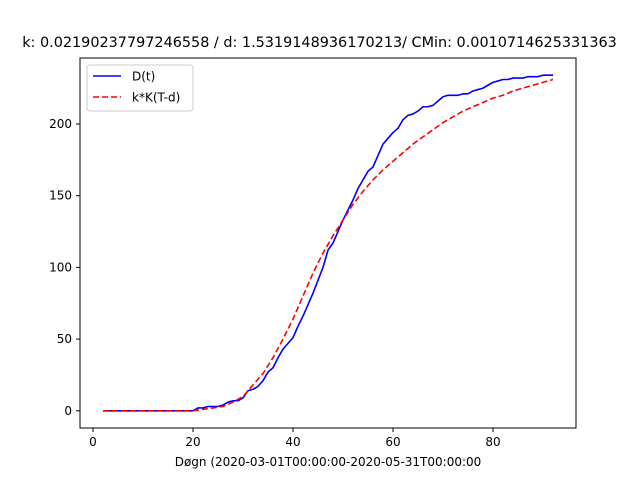  I want to click on legend: D(t) k*K(T-d), so click(140, 88).